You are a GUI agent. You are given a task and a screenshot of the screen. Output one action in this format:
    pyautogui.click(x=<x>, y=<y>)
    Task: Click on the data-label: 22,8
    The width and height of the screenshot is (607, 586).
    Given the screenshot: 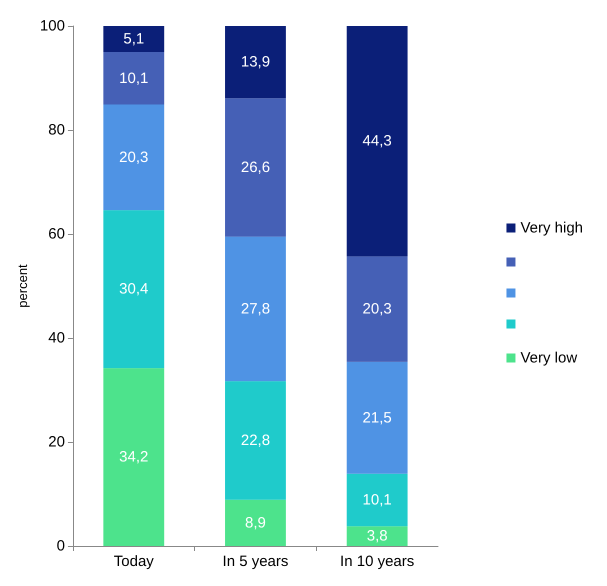 What is the action you would take?
    pyautogui.click(x=255, y=440)
    